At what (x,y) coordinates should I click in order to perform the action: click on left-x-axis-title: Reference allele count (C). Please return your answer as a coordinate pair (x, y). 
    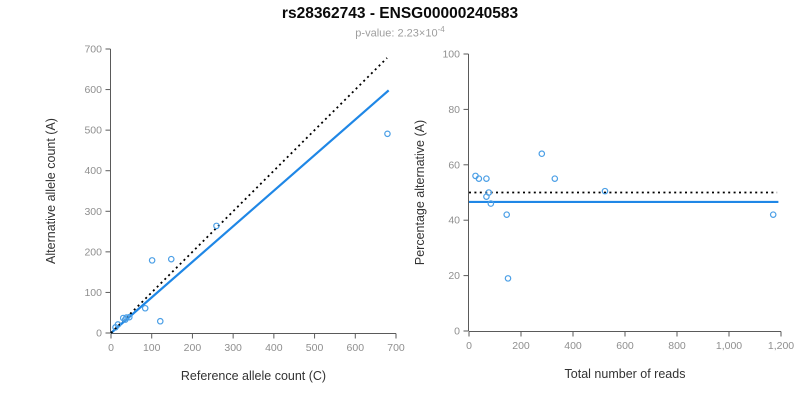
    Looking at the image, I should click on (253, 376).